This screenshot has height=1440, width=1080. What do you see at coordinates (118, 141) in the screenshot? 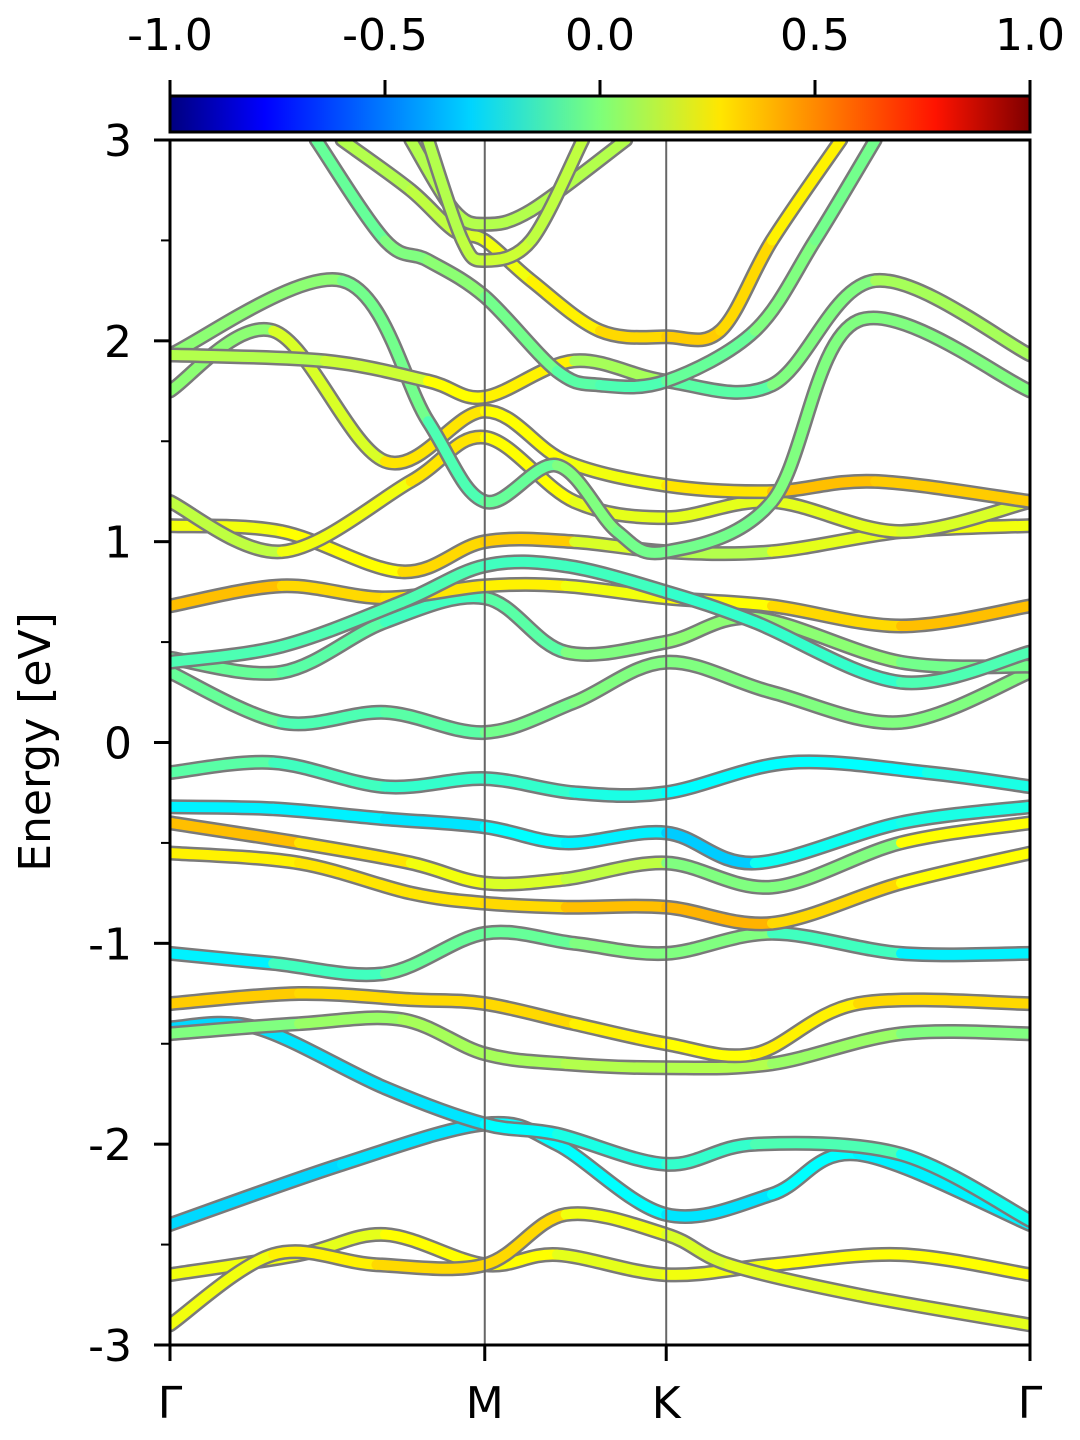
I see `y-tick-label: 3` at bounding box center [118, 141].